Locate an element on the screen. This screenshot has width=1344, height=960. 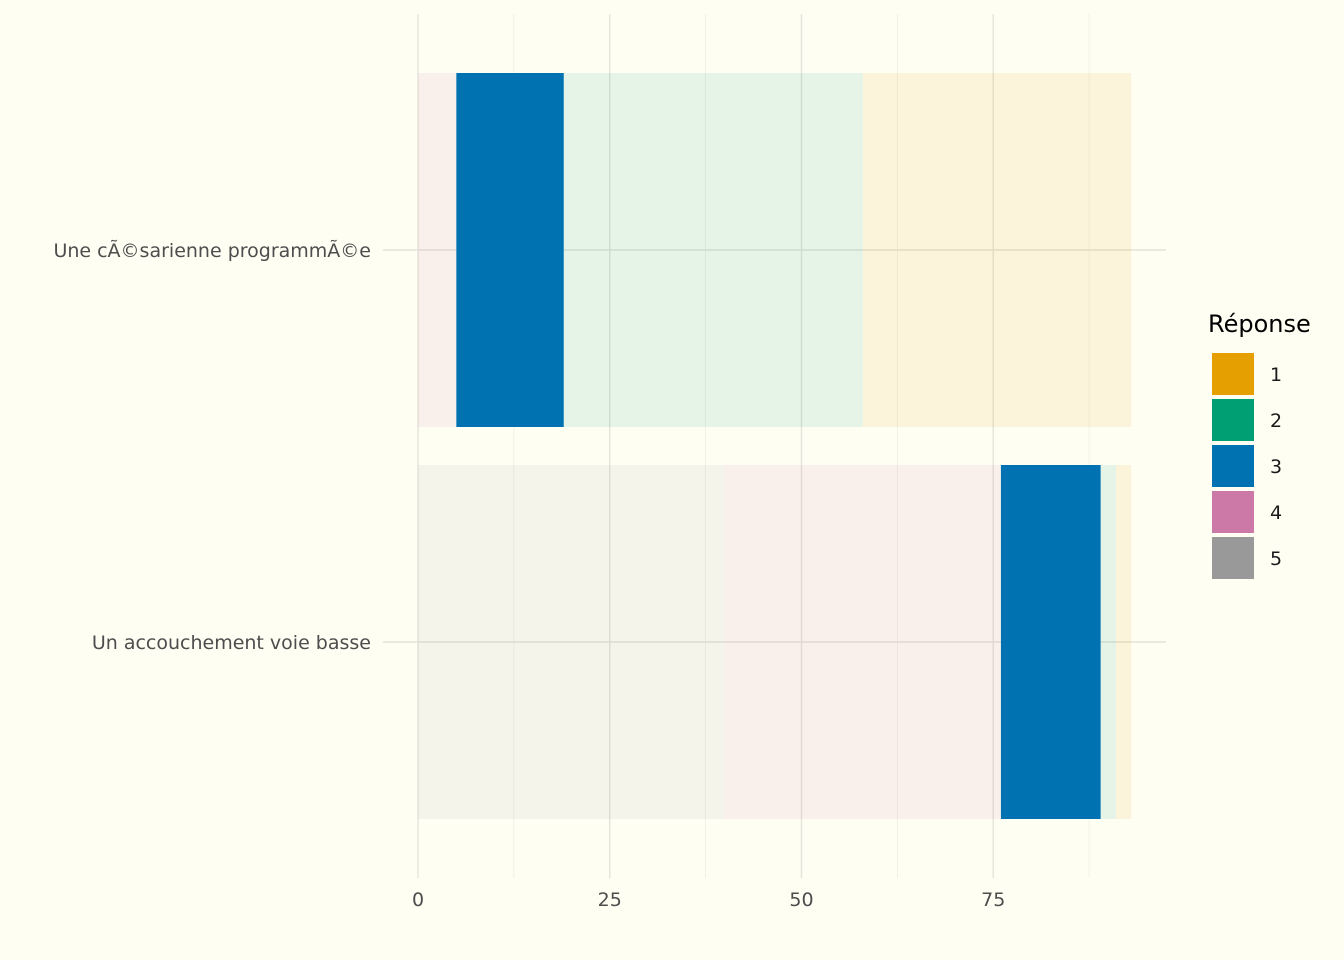
legend: Réponse 1 2 3 4 5 is located at coordinates (1259, 444).